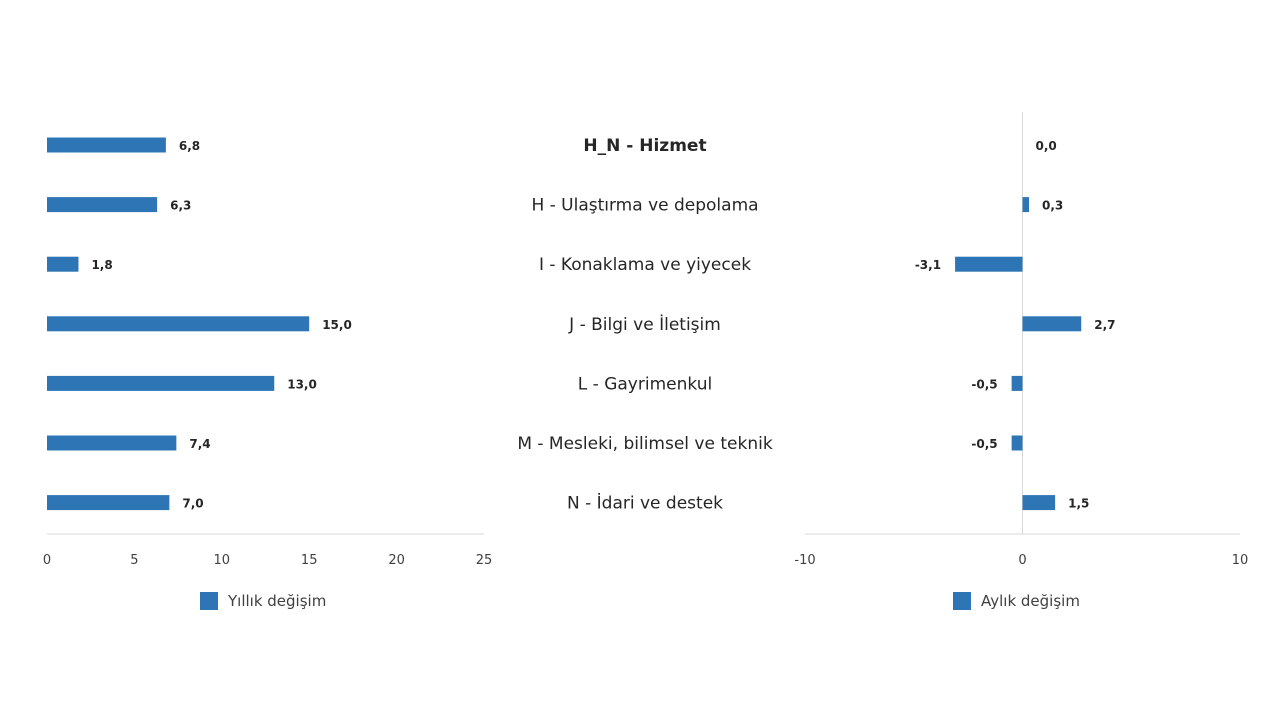 The width and height of the screenshot is (1280, 720). I want to click on left-bar-value-label: 15,0, so click(337, 325).